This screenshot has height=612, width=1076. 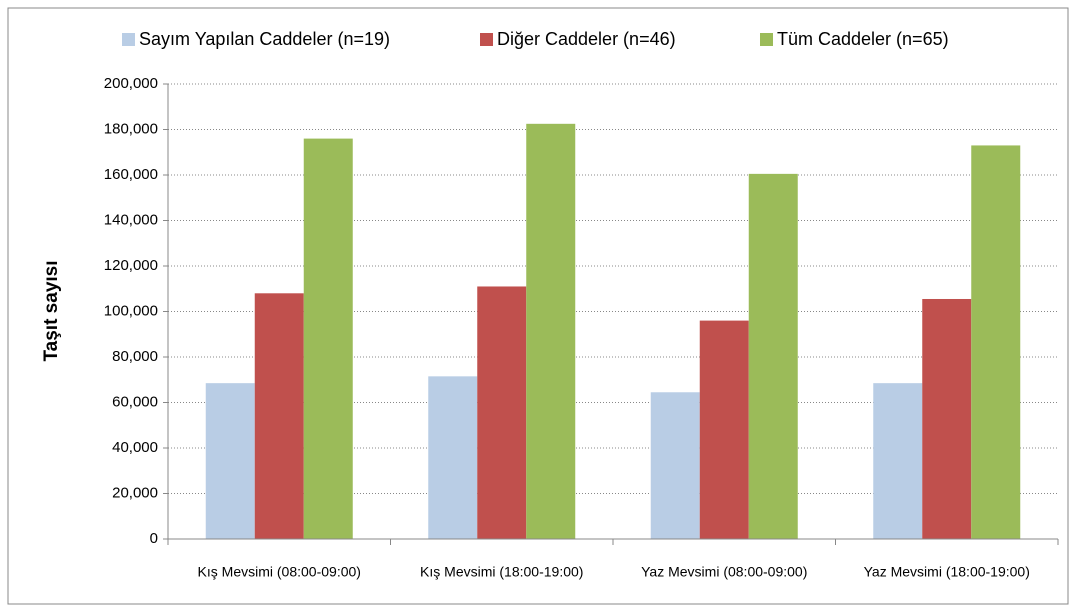 What do you see at coordinates (51, 310) in the screenshot?
I see `y-axis-title: Taşıt sayısı` at bounding box center [51, 310].